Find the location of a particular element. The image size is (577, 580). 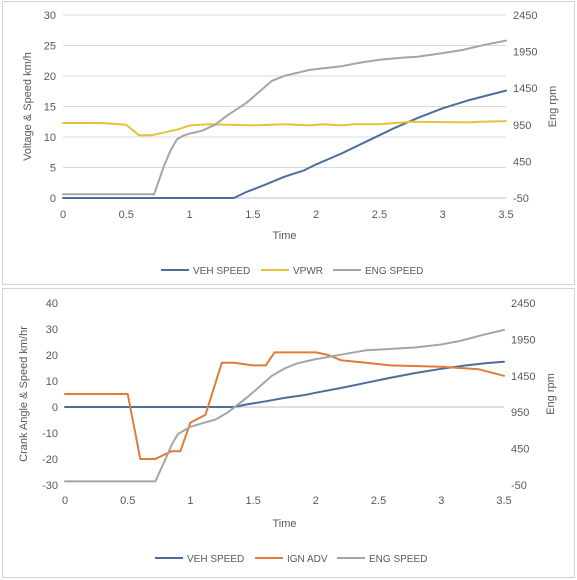

y-tick-label: 25 is located at coordinates (50, 47).